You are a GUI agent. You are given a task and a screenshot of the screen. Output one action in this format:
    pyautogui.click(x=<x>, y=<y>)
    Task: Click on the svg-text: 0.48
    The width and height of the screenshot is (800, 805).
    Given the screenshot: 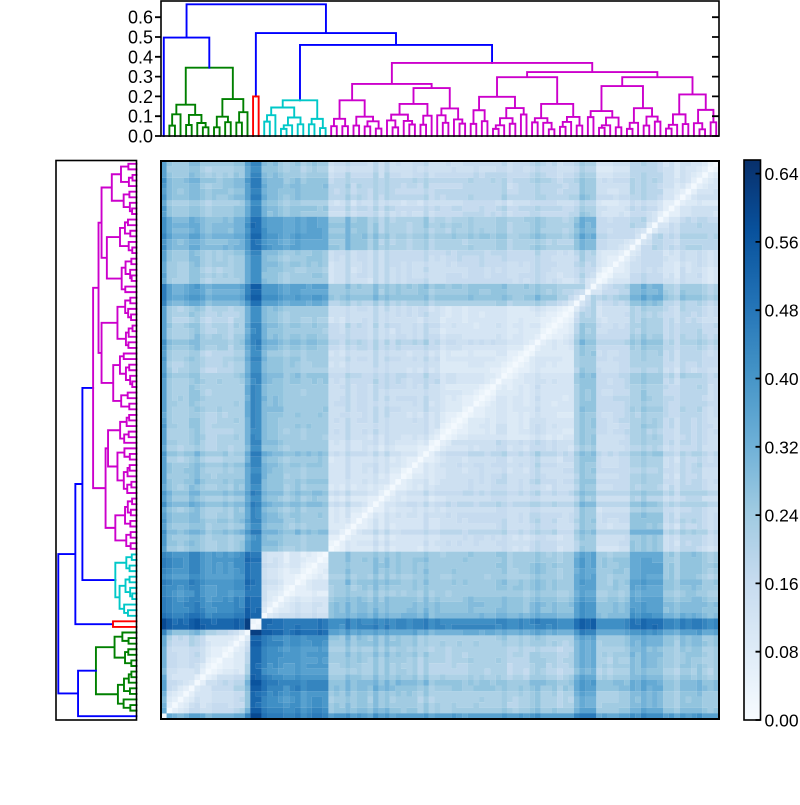 What is the action you would take?
    pyautogui.click(x=782, y=311)
    